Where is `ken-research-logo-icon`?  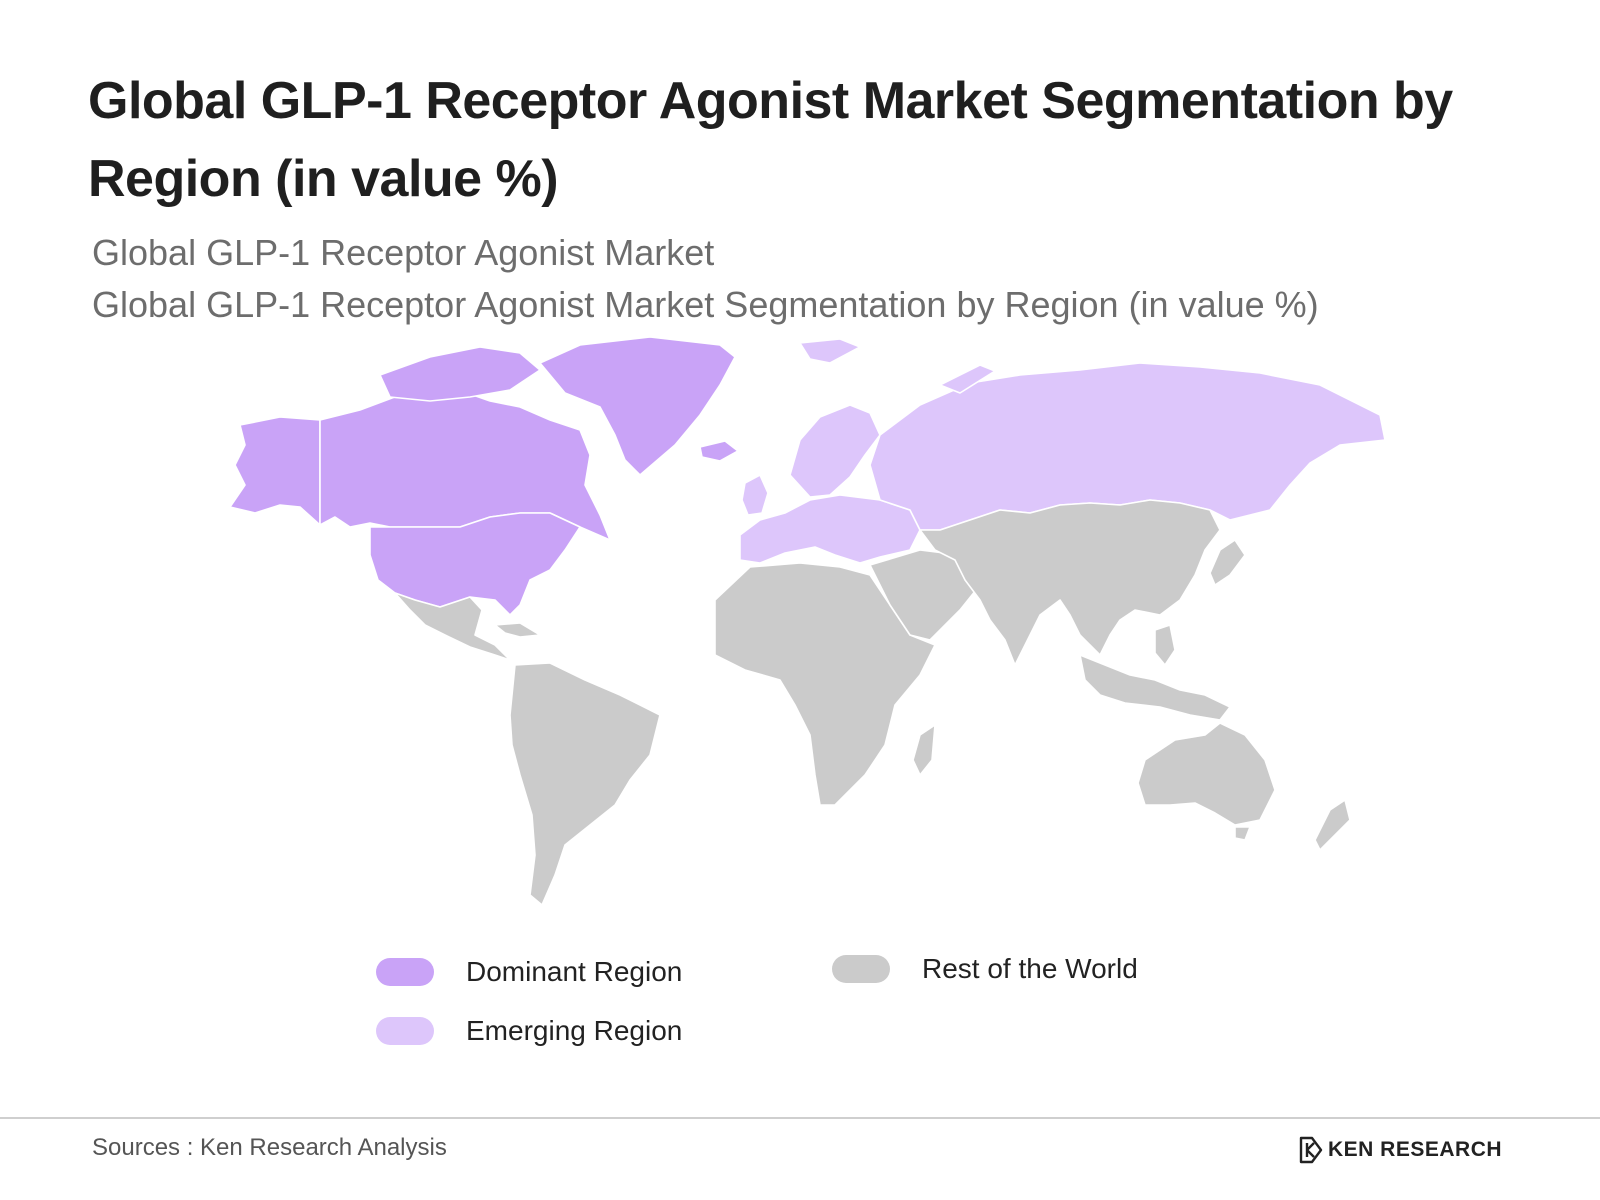
ken-research-logo-icon is located at coordinates (1311, 1150).